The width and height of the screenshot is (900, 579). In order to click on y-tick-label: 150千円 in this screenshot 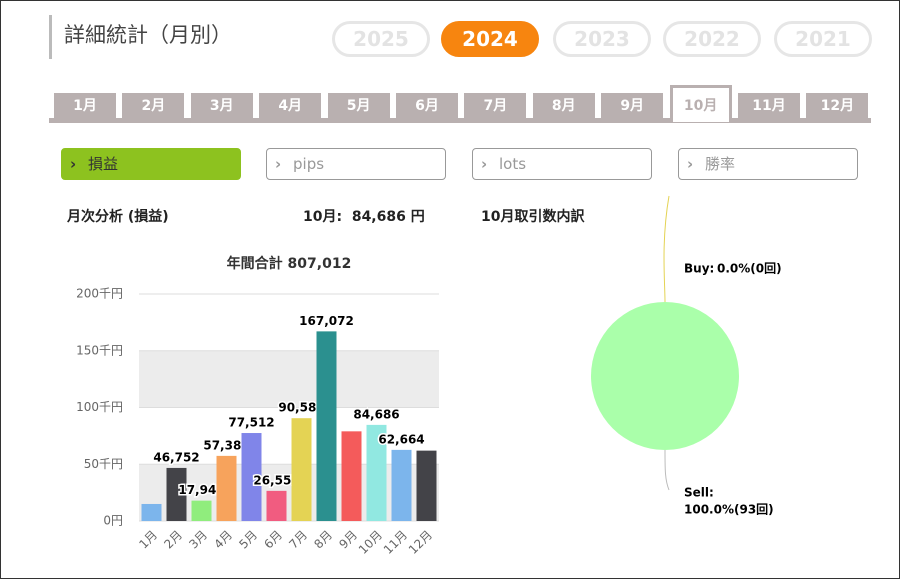, I will do `click(99, 350)`.